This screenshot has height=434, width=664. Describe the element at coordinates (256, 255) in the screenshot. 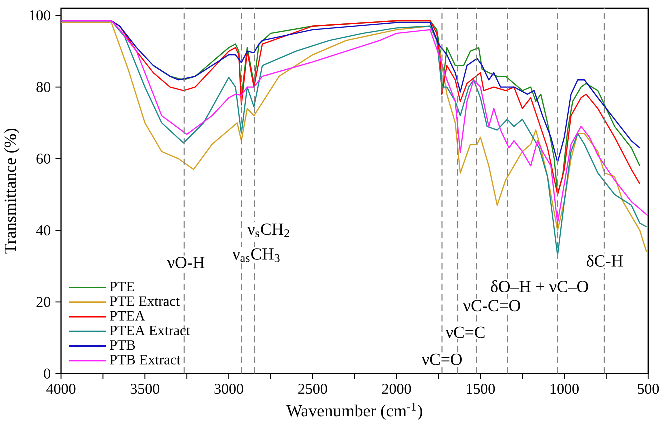

I see `annotation: ν$_{as}$CH$_{3}$` at that location.